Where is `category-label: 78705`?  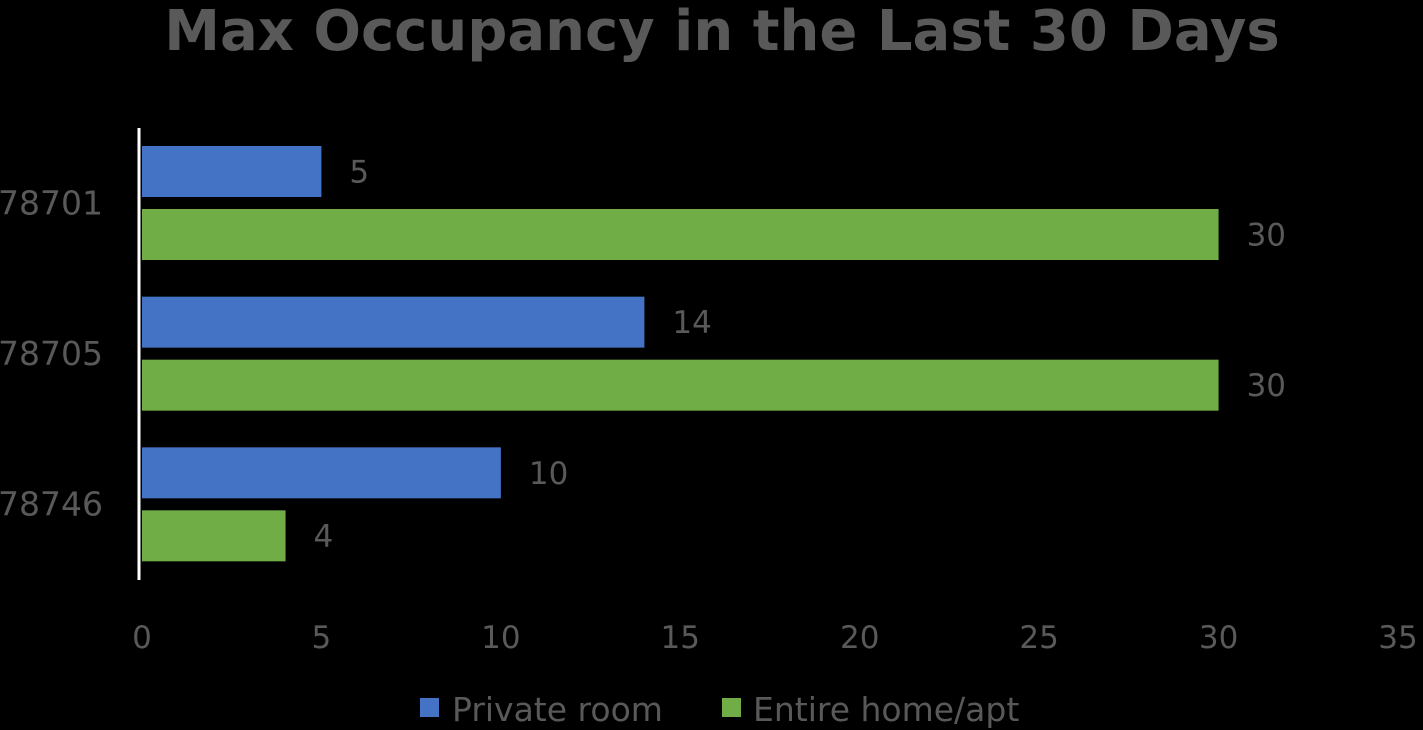
category-label: 78705 is located at coordinates (51, 353).